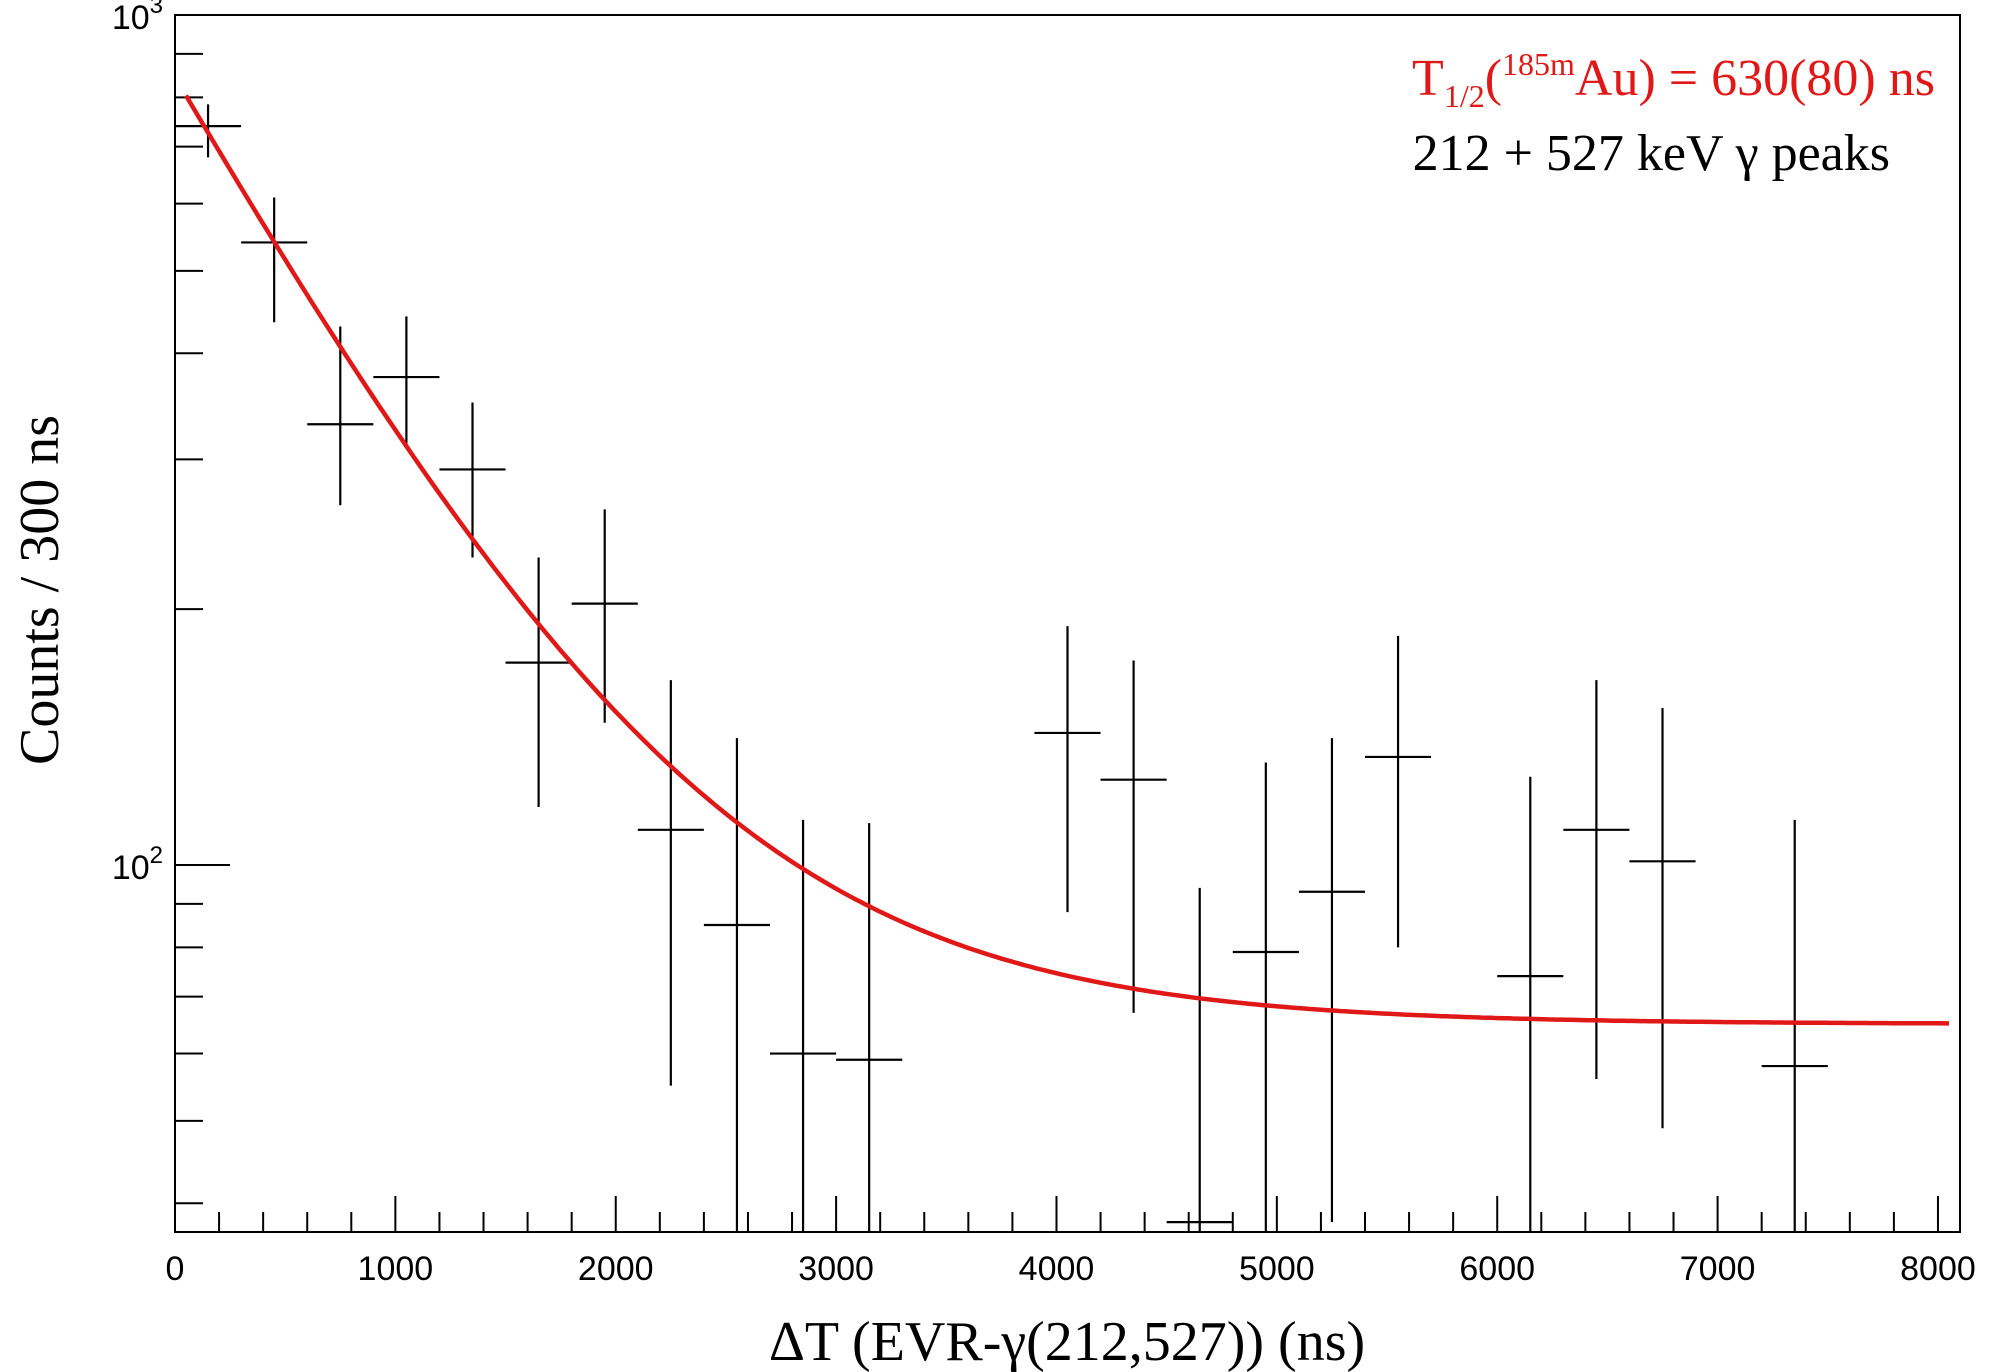 The width and height of the screenshot is (1999, 1372). What do you see at coordinates (1718, 1269) in the screenshot?
I see `x-tick-label: 7000` at bounding box center [1718, 1269].